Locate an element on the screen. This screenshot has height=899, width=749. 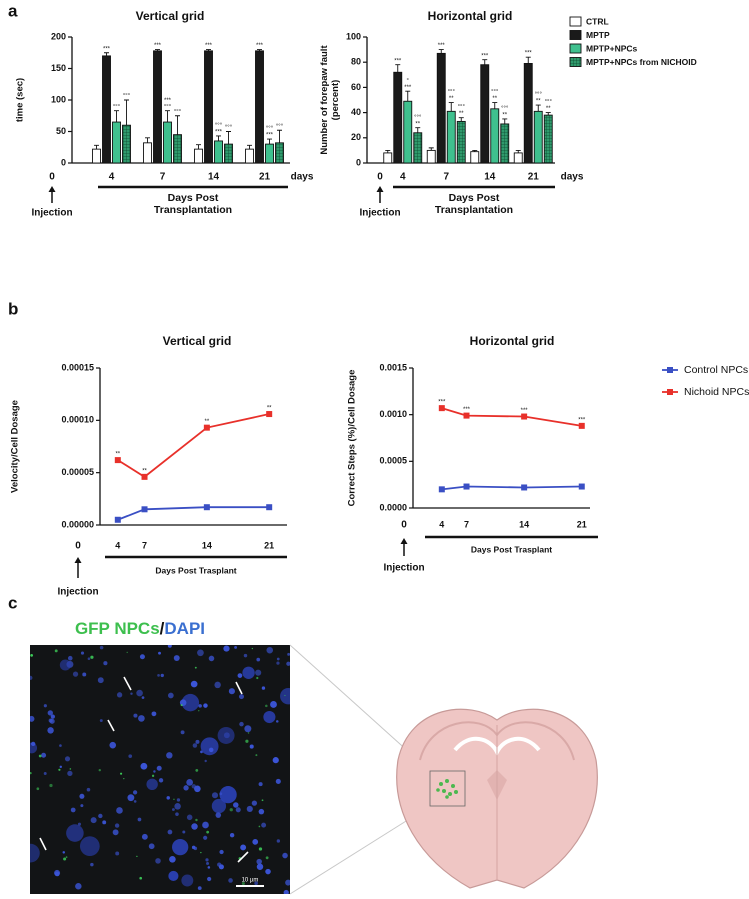
x-tick-label: 7 is located at coordinates (163, 177).